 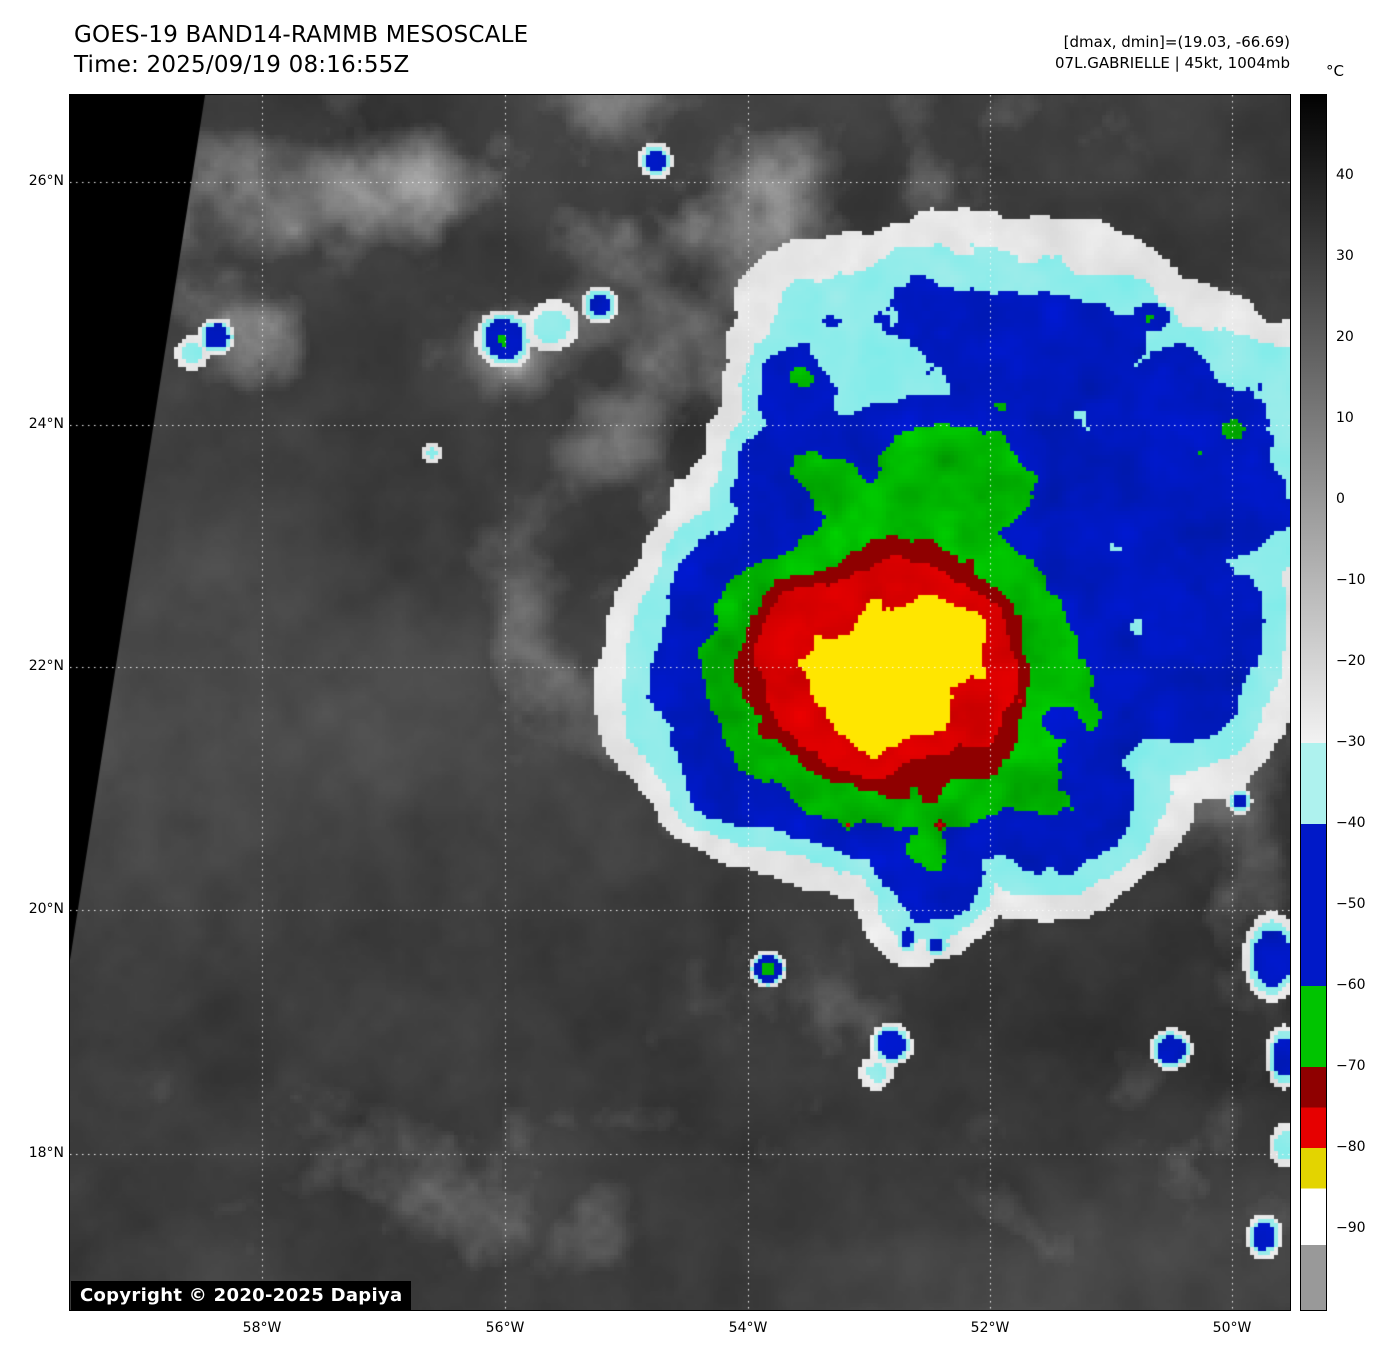 I want to click on dmax-dmin-readout: [dmax, dmin]=(19.03, -66.69), so click(x=1176, y=42).